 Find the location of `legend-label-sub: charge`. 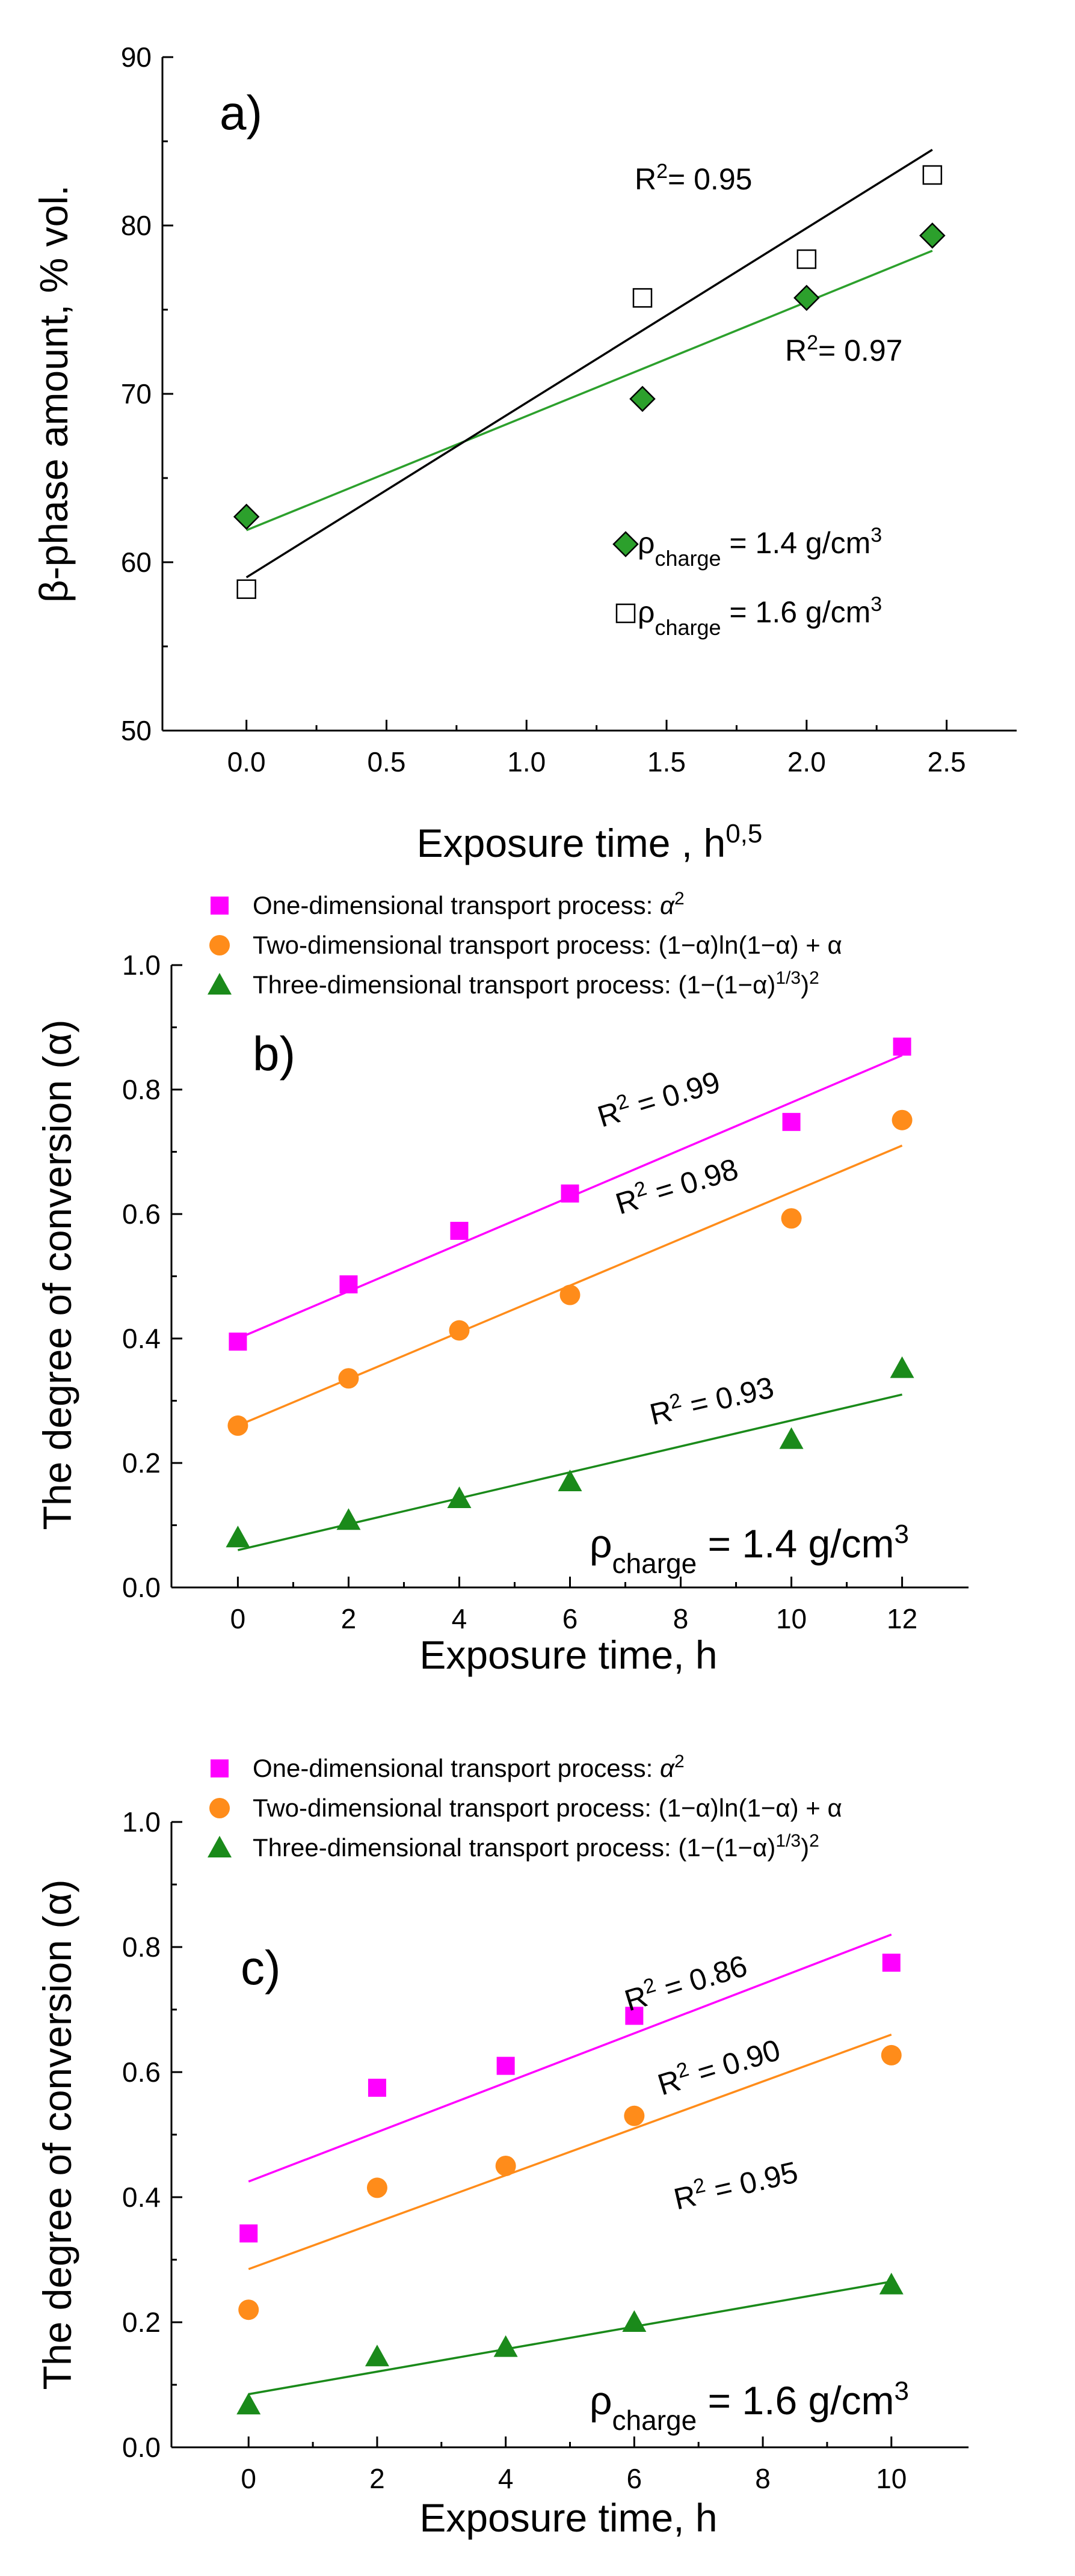

legend-label-sub: charge is located at coordinates (688, 627).